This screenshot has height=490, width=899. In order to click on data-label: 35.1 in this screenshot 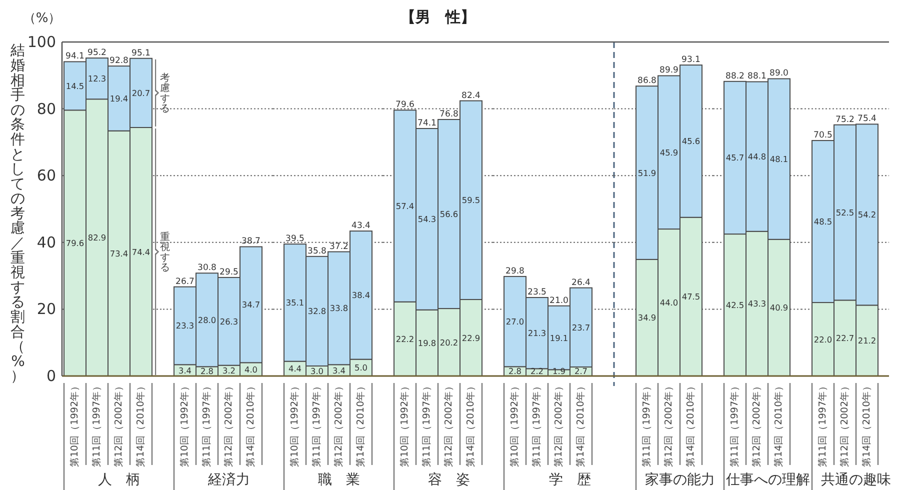, I will do `click(295, 303)`.